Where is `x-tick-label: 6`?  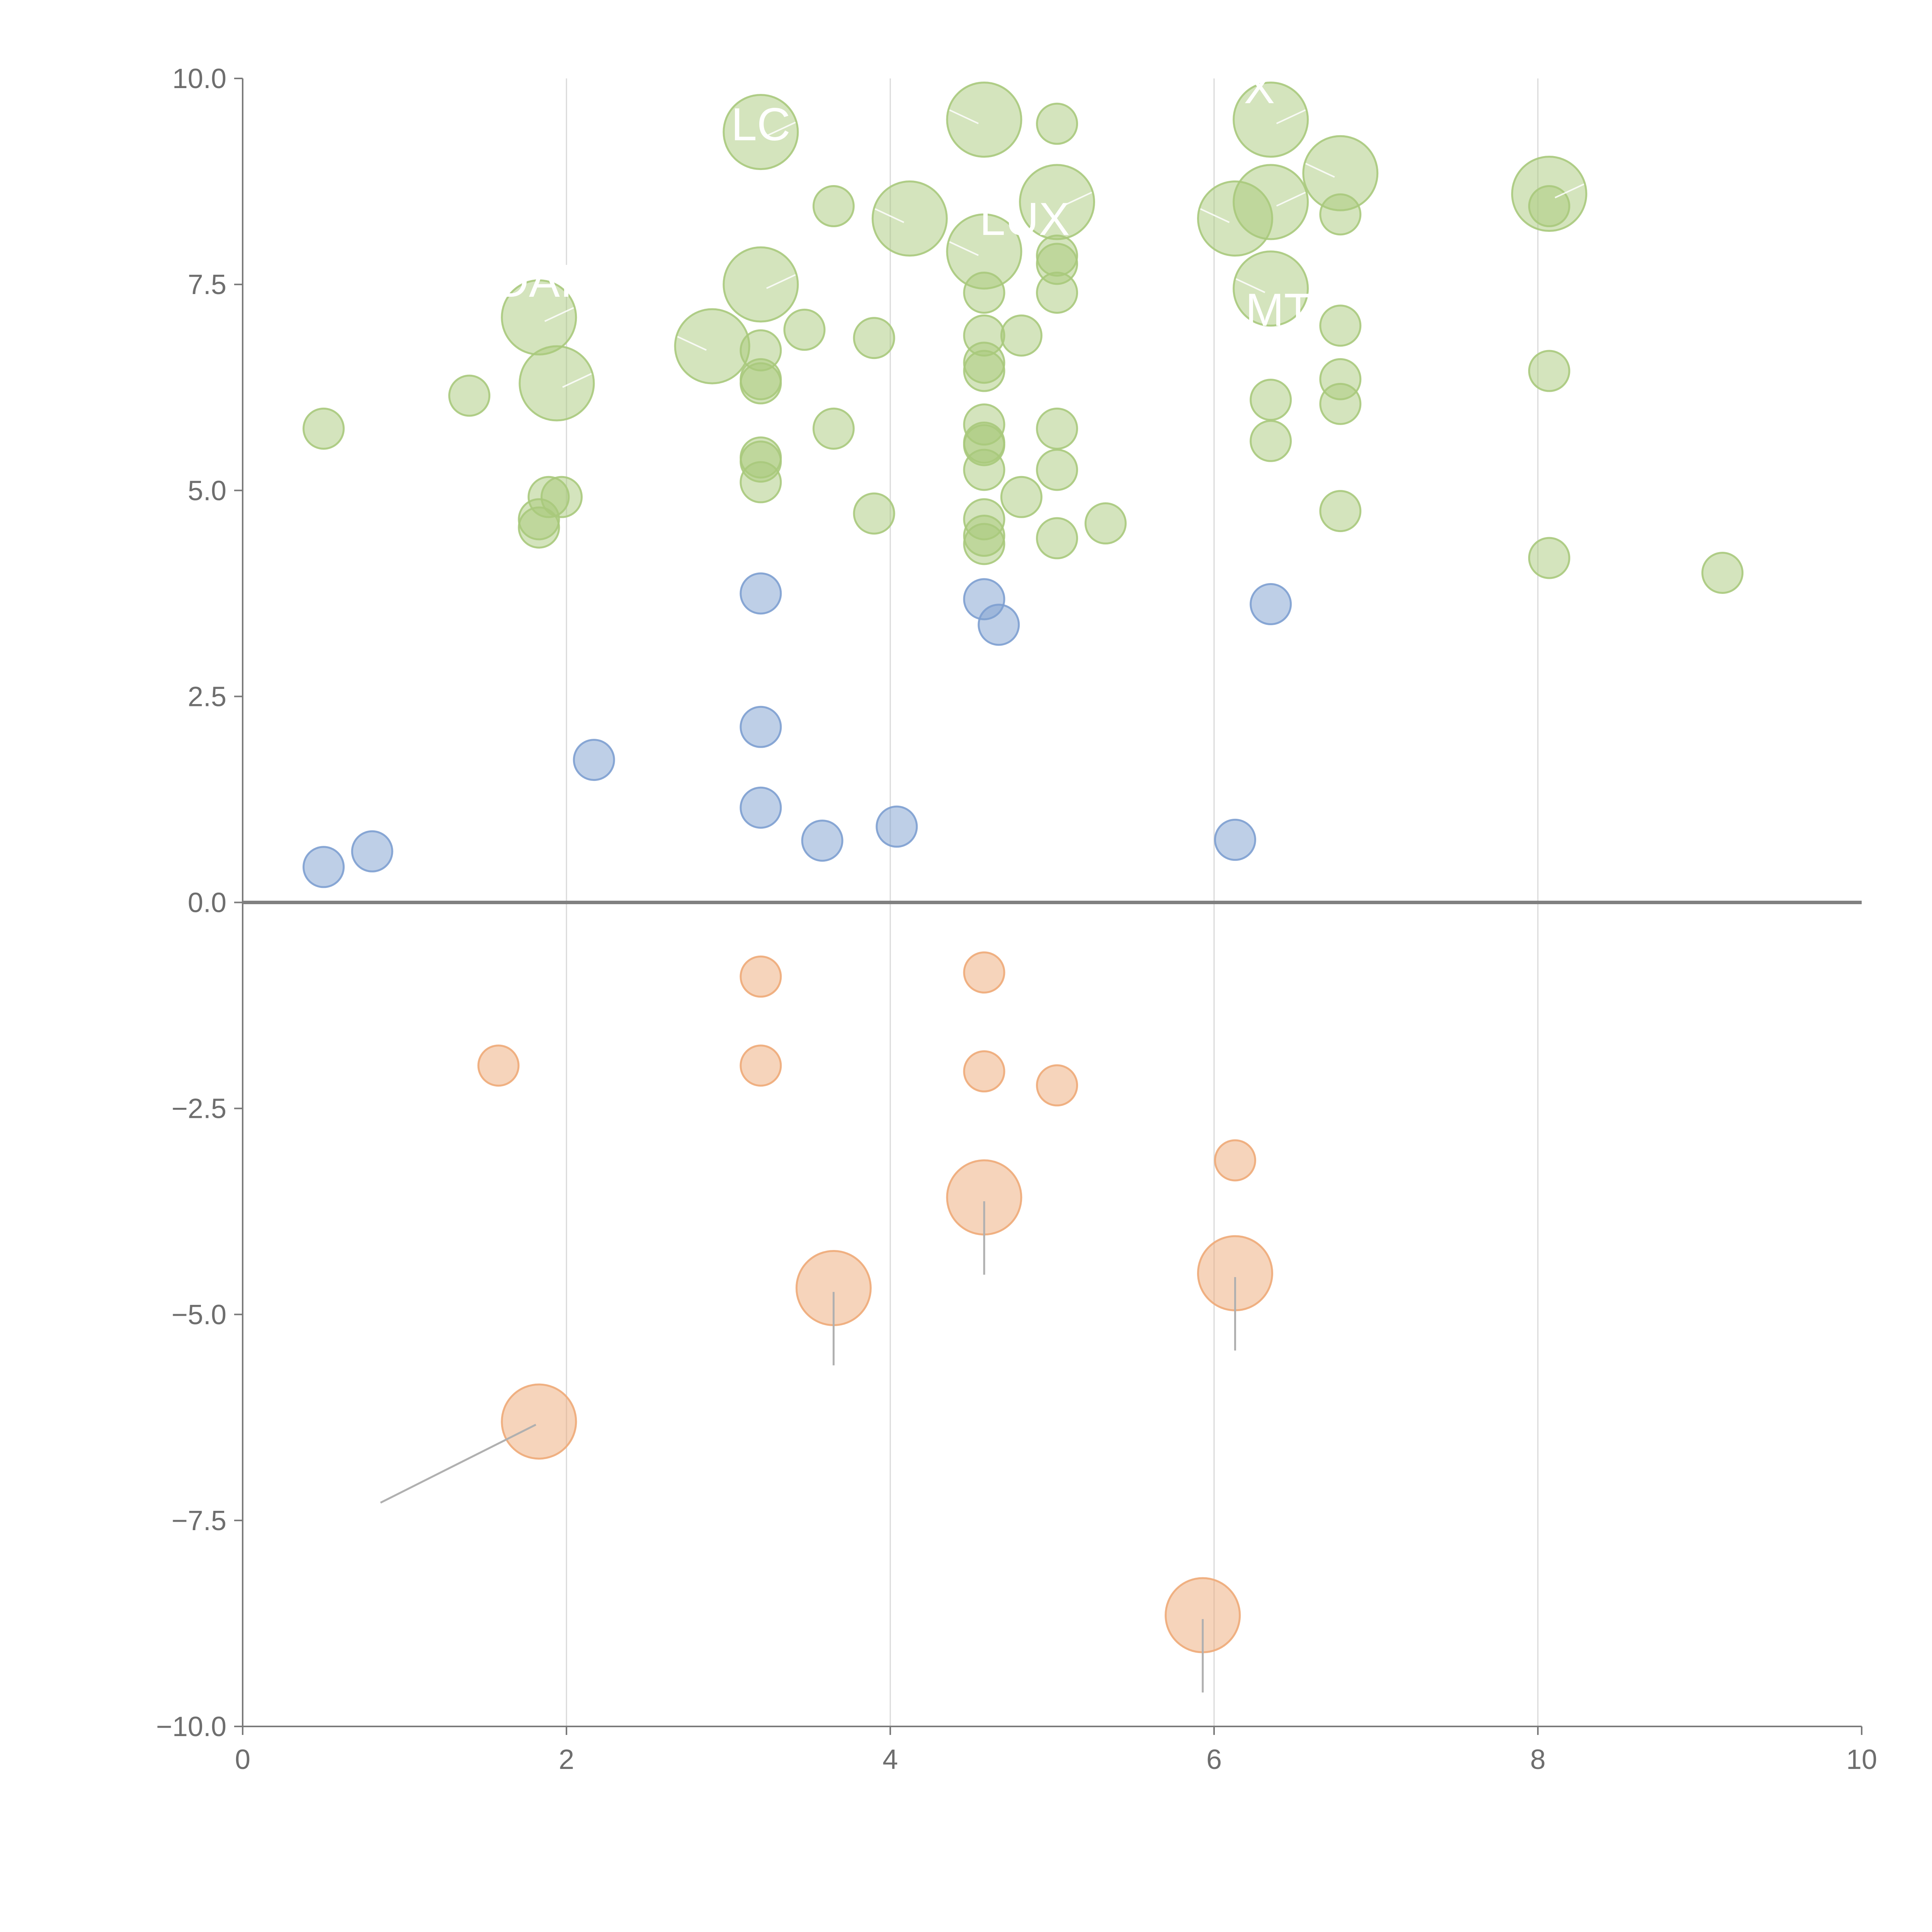 x-tick-label: 6 is located at coordinates (1214, 1759).